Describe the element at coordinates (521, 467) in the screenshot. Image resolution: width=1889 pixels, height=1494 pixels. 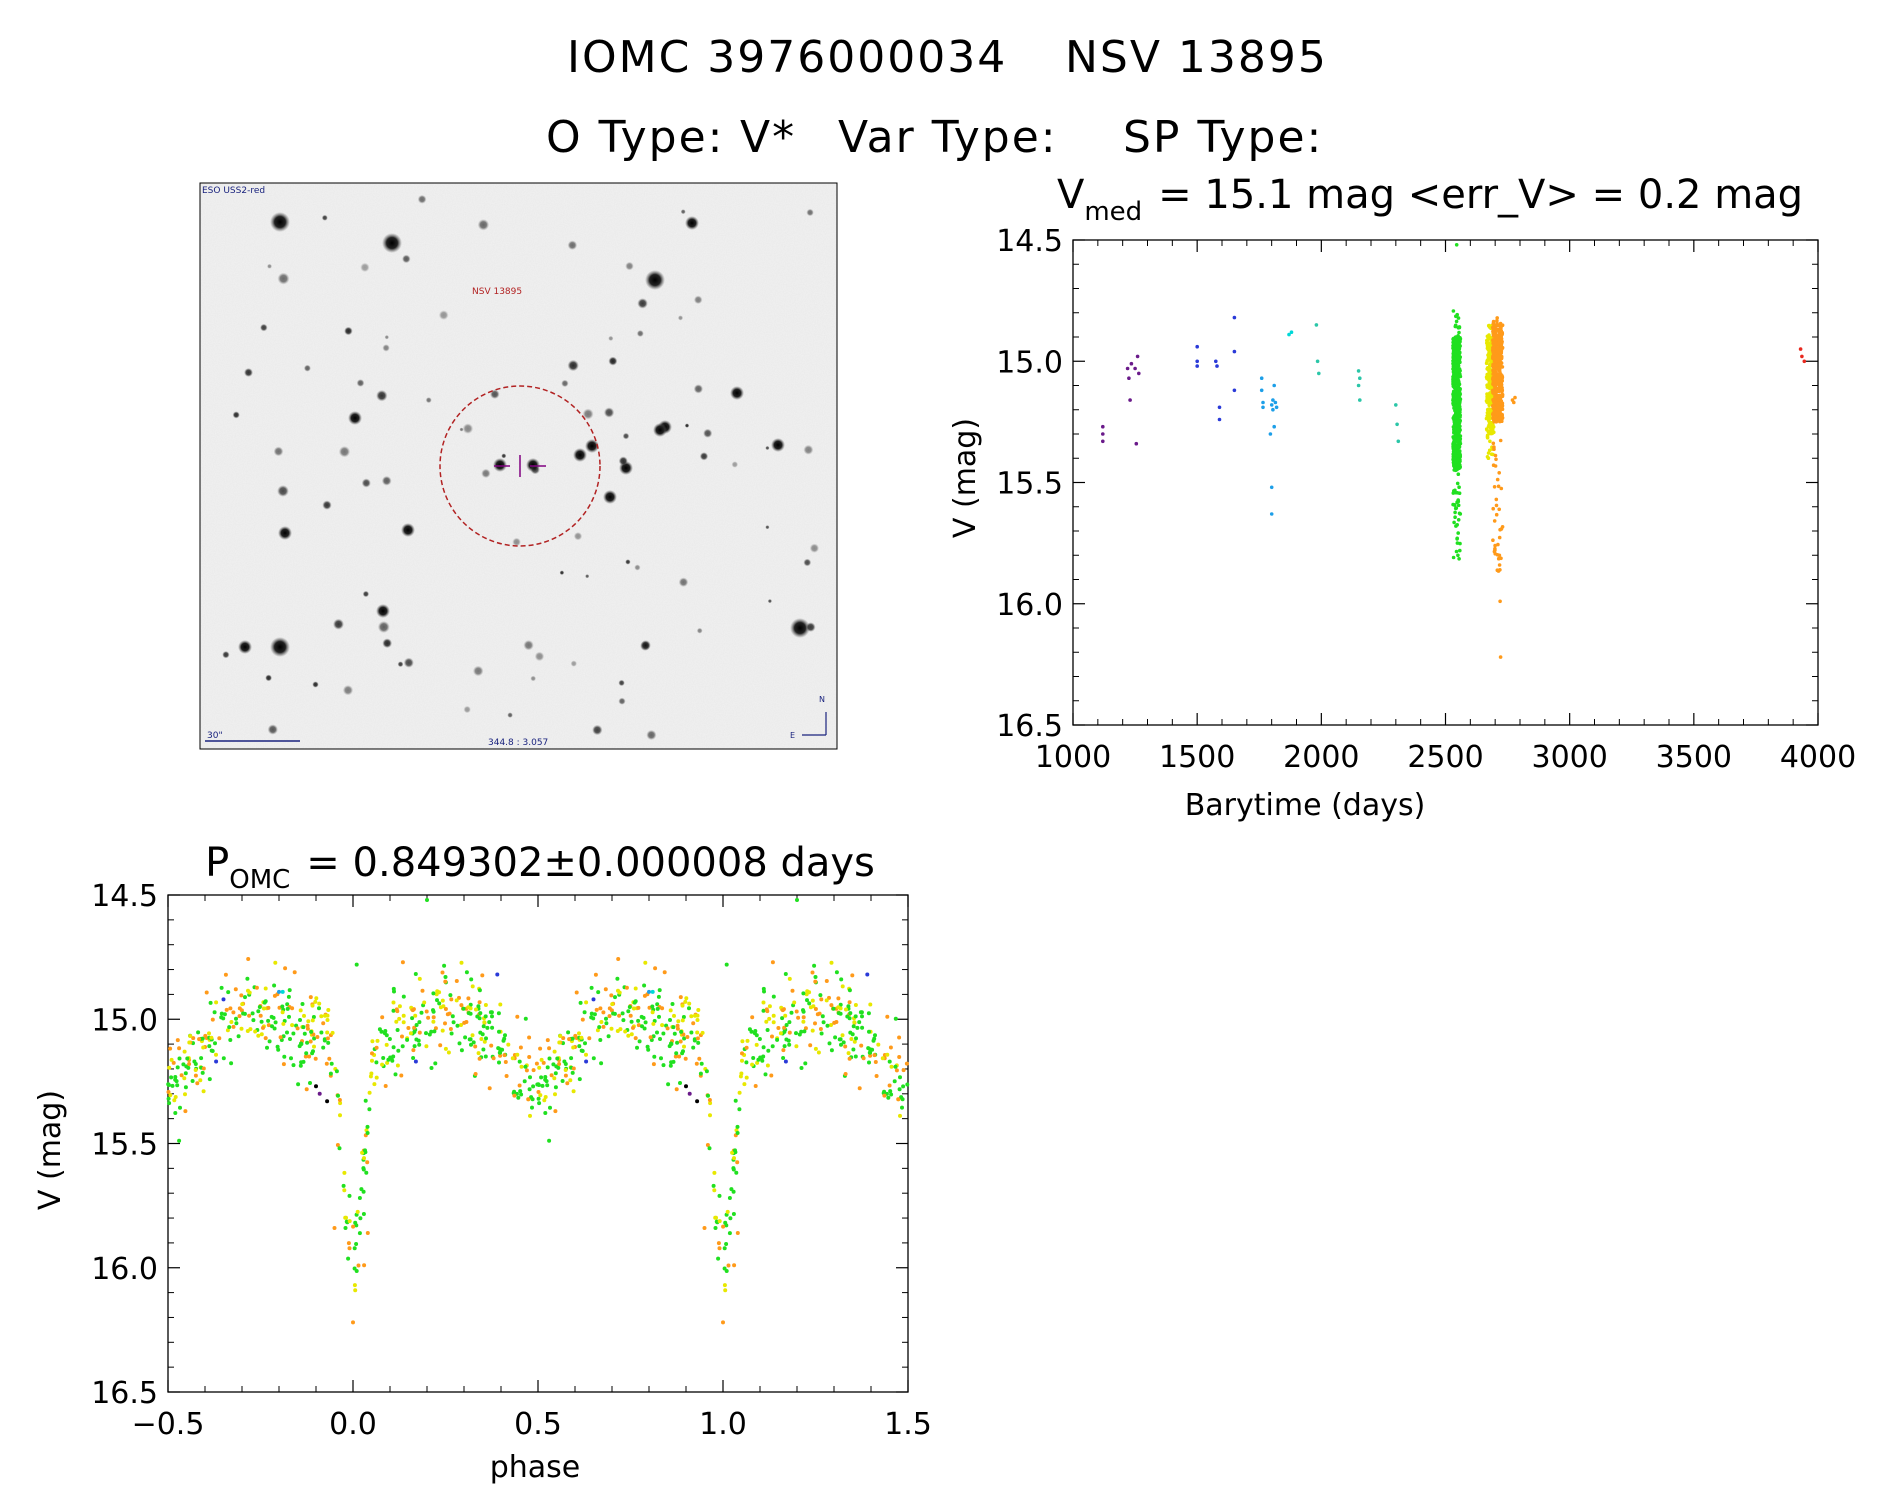
I see `star-field` at that location.